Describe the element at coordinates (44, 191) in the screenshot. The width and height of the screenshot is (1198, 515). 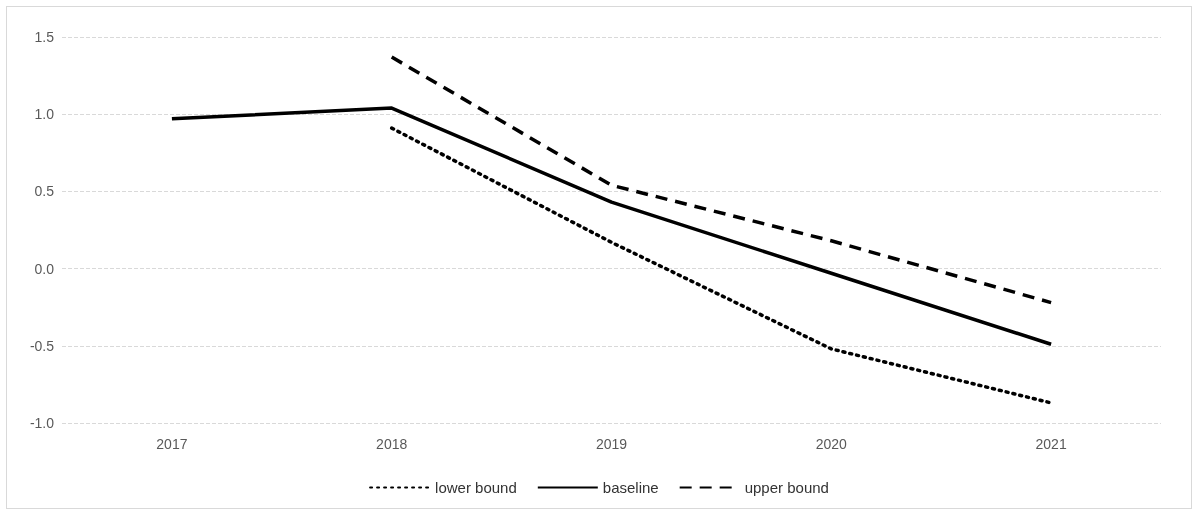
I see `y-tick-label: 0.5` at that location.